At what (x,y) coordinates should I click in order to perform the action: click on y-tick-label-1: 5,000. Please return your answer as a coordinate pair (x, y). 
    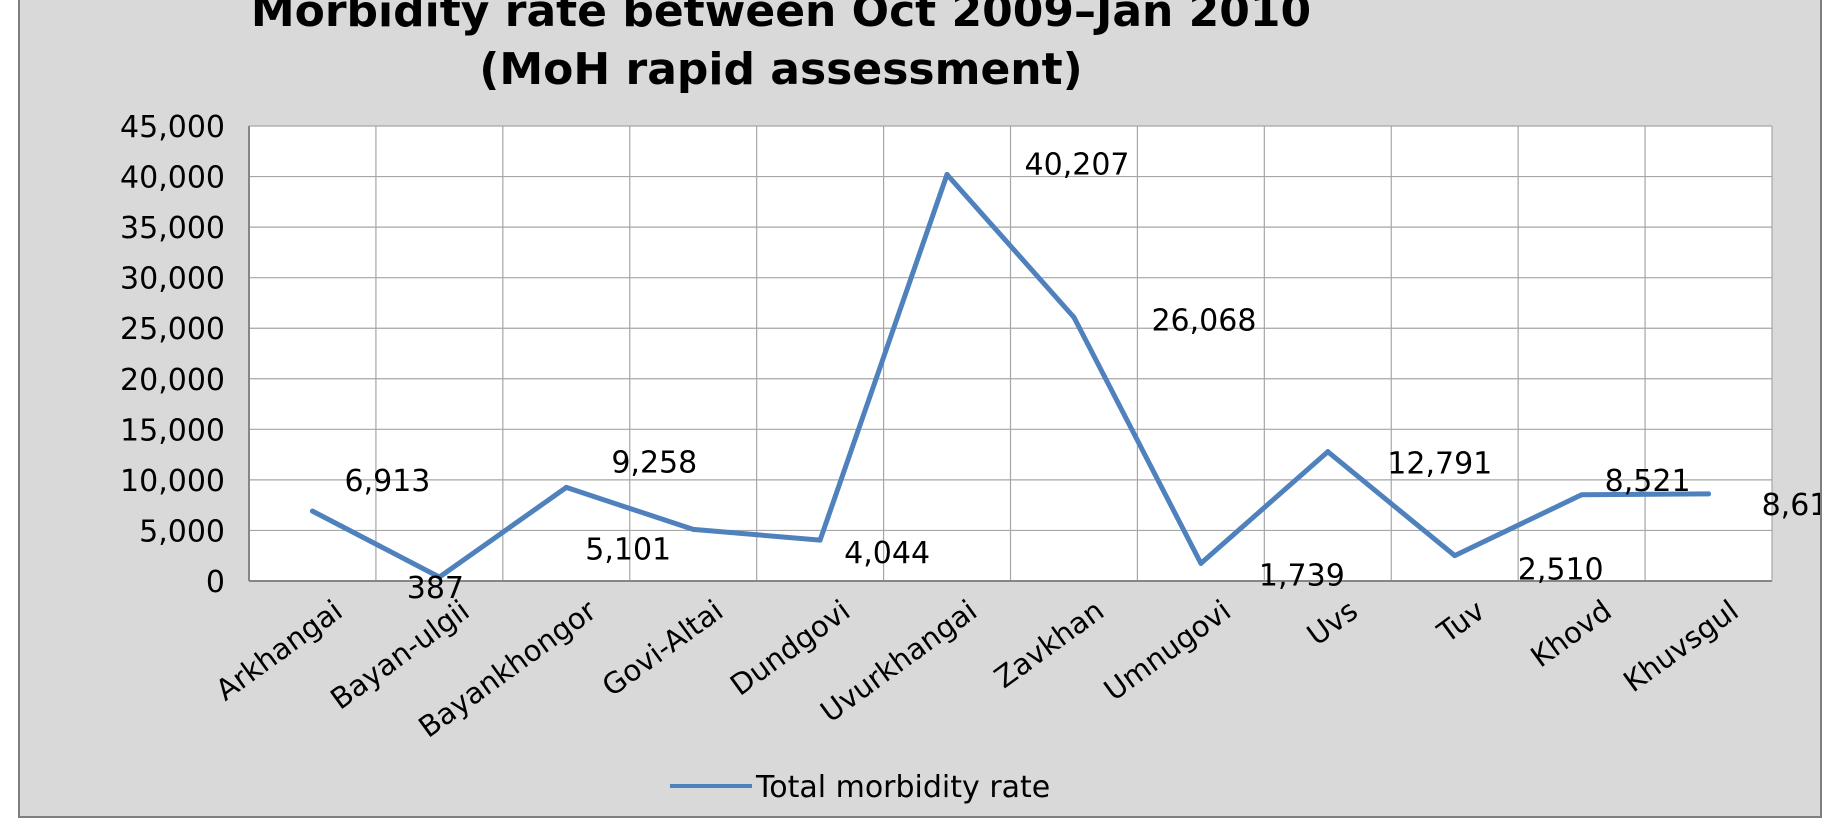
    Looking at the image, I should click on (182, 531).